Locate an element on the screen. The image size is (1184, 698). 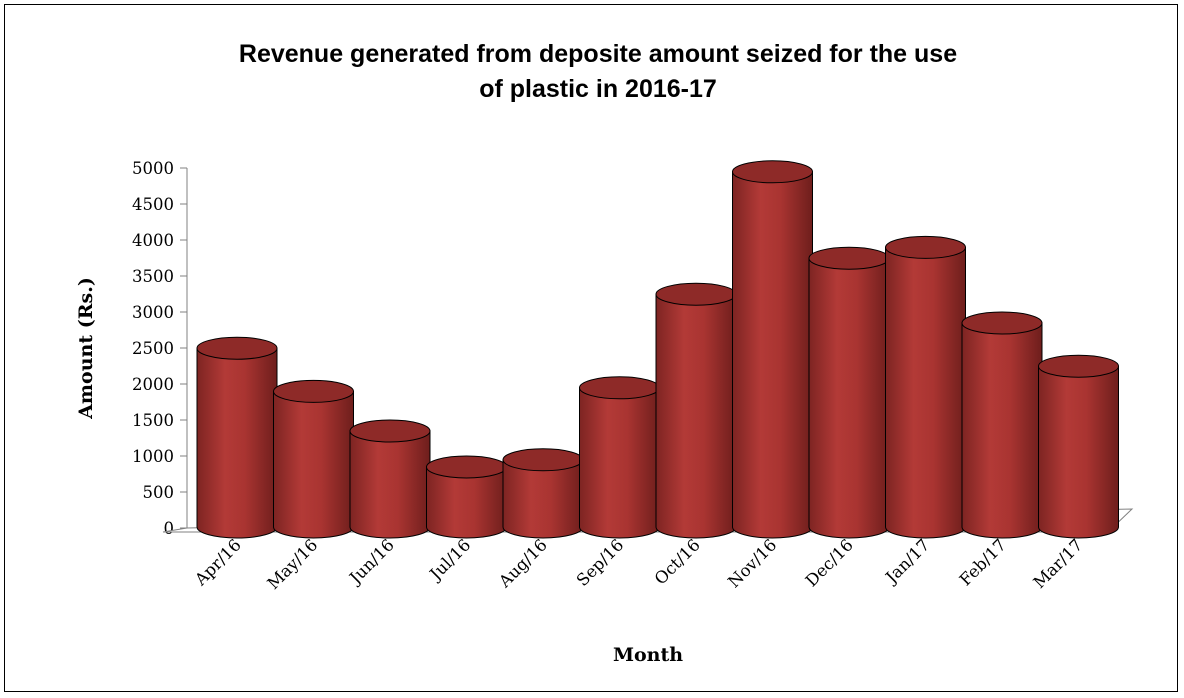
x-tick-label: Apr/16 is located at coordinates (217, 562).